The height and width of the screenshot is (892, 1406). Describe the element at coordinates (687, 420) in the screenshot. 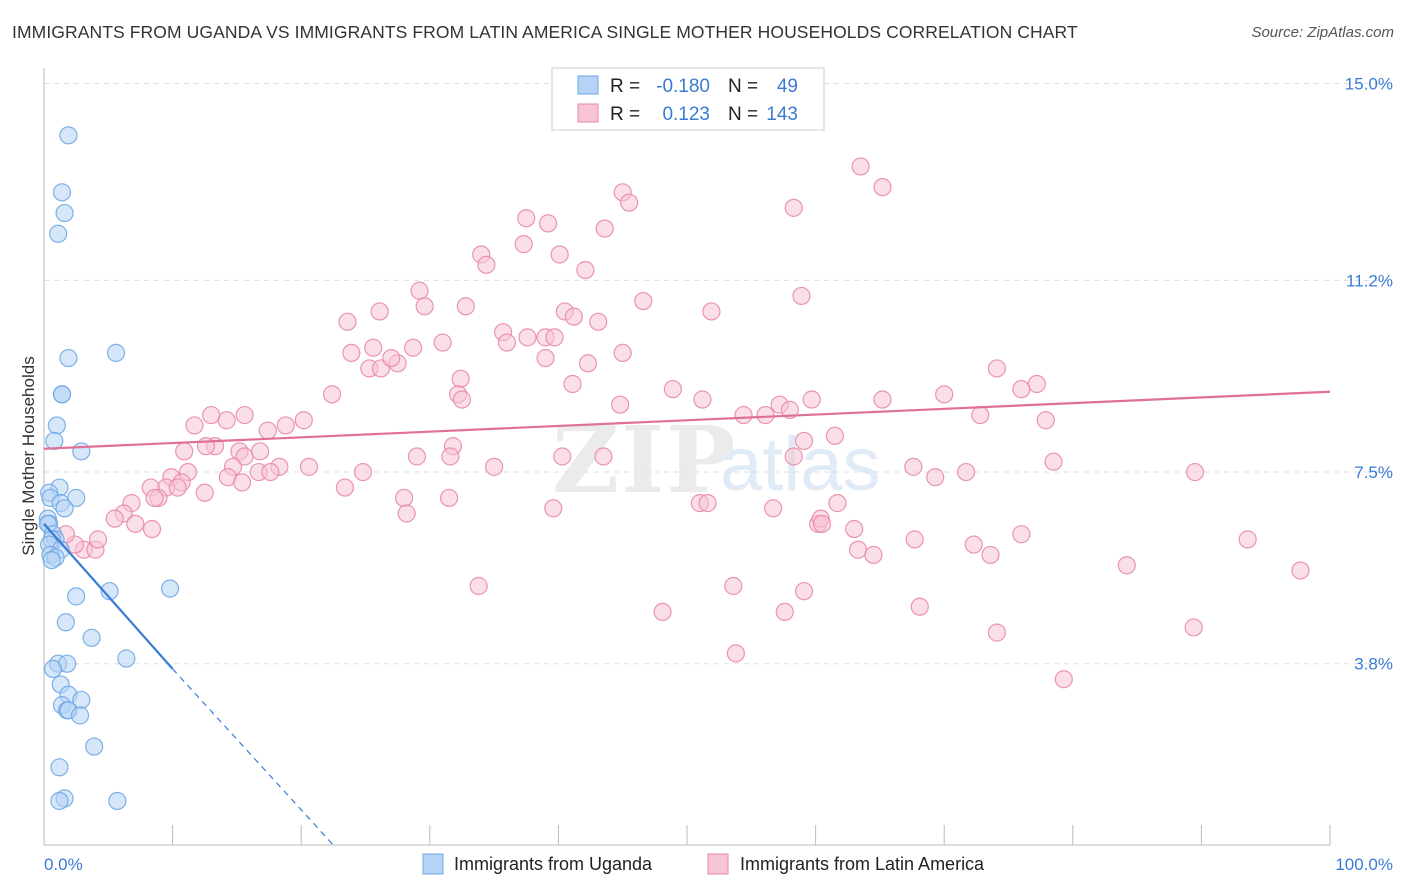

I see `latin-america-trendline` at that location.